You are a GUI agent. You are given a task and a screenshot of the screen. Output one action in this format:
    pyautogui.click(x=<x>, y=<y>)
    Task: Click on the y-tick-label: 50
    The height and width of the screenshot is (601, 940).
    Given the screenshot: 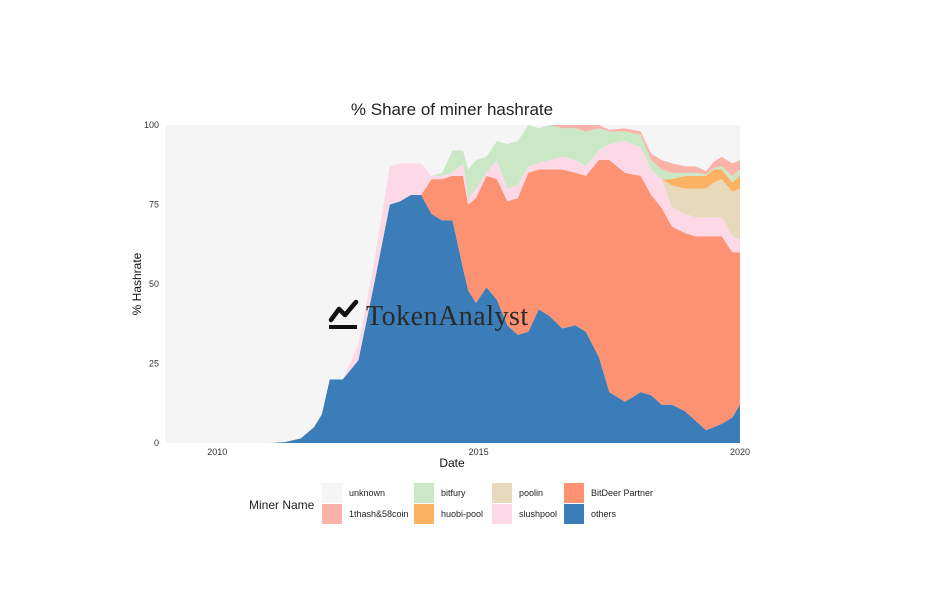 What is the action you would take?
    pyautogui.click(x=154, y=284)
    